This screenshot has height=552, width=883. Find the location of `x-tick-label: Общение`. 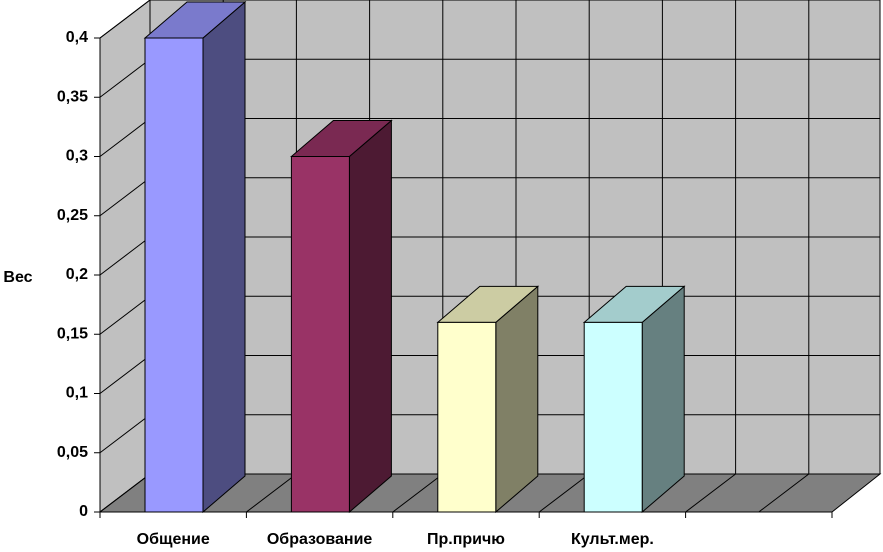

x-tick-label: Общение is located at coordinates (173, 539).